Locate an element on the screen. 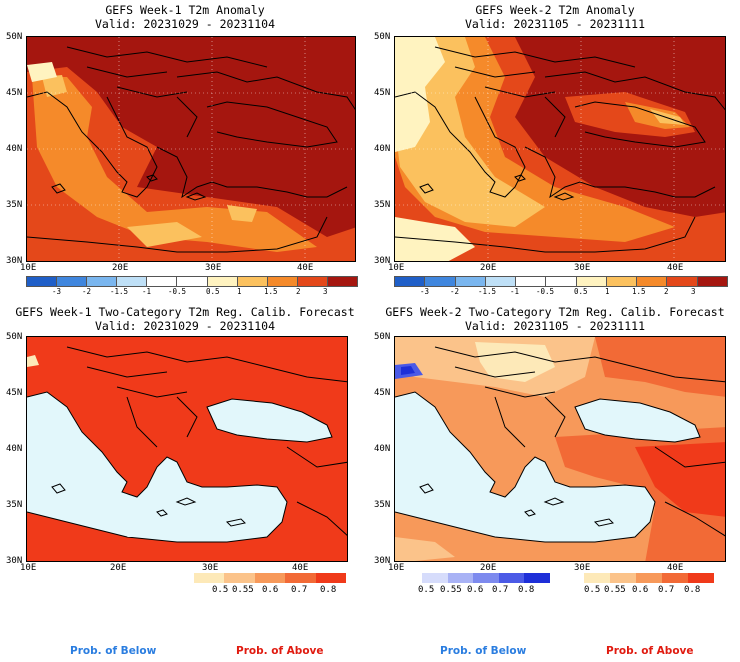 The height and width of the screenshot is (662, 740). colorbar-tick-label: 1 is located at coordinates (239, 291).